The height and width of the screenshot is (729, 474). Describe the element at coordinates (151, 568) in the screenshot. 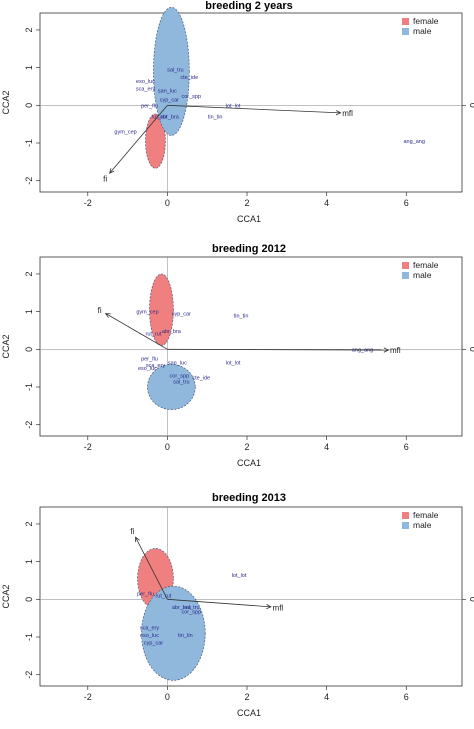

I see `vector-fi` at that location.